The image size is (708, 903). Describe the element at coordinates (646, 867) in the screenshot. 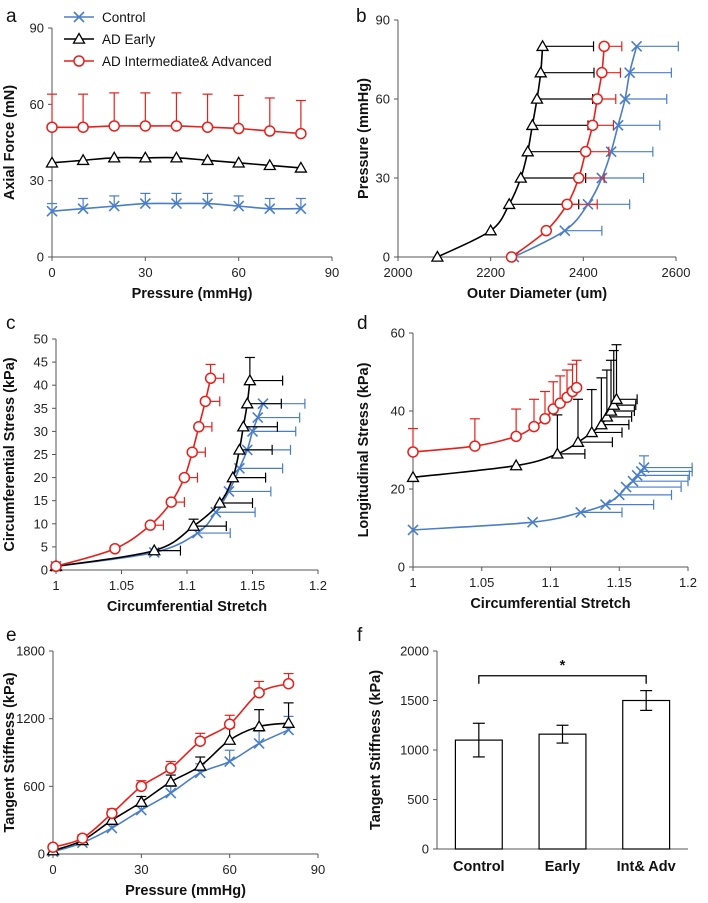

I see `category-label: Int& Adv` at that location.